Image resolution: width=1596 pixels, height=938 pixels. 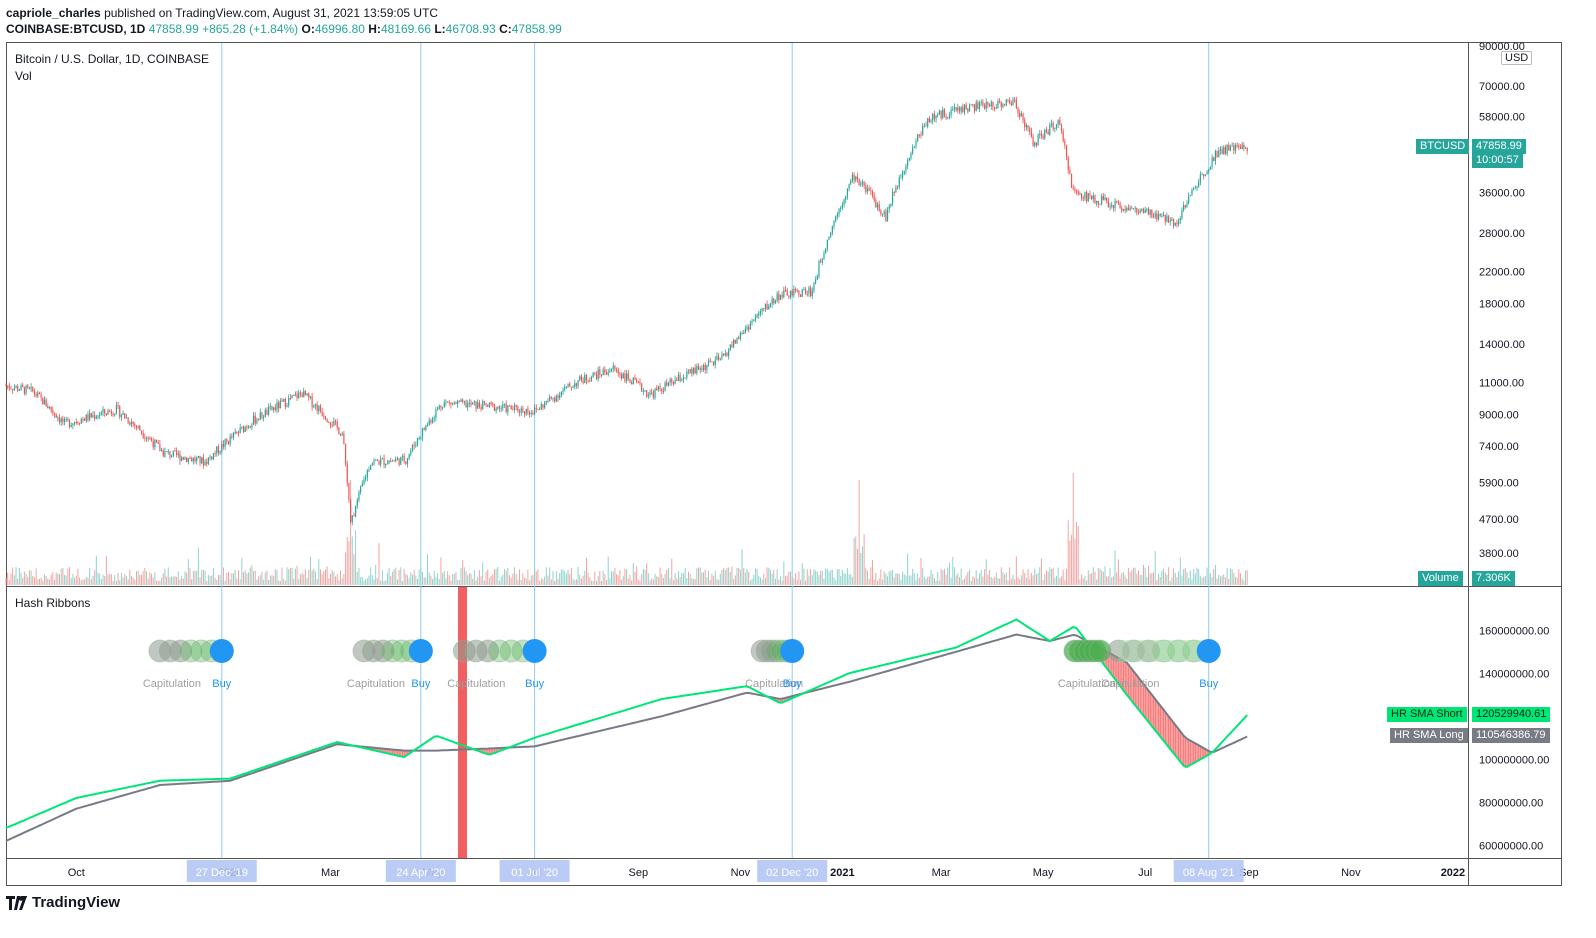 What do you see at coordinates (53, 13) in the screenshot?
I see `author-name: capriole_charles` at bounding box center [53, 13].